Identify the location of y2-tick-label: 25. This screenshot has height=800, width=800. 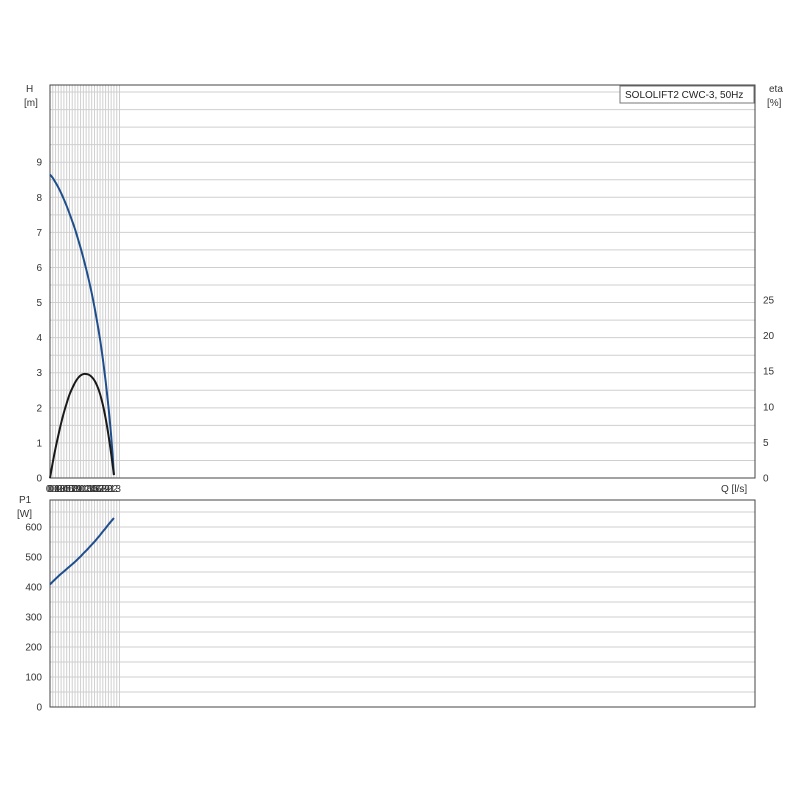
(769, 301).